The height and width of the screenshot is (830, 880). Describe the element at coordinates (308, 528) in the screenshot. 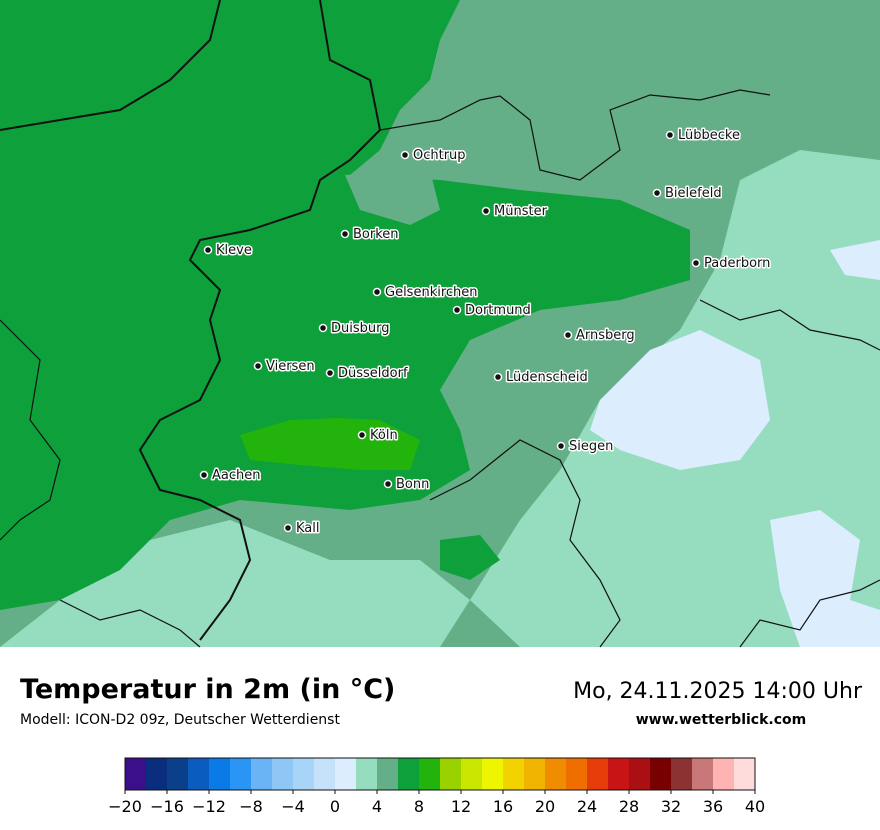

I see `city-label: Kall` at that location.